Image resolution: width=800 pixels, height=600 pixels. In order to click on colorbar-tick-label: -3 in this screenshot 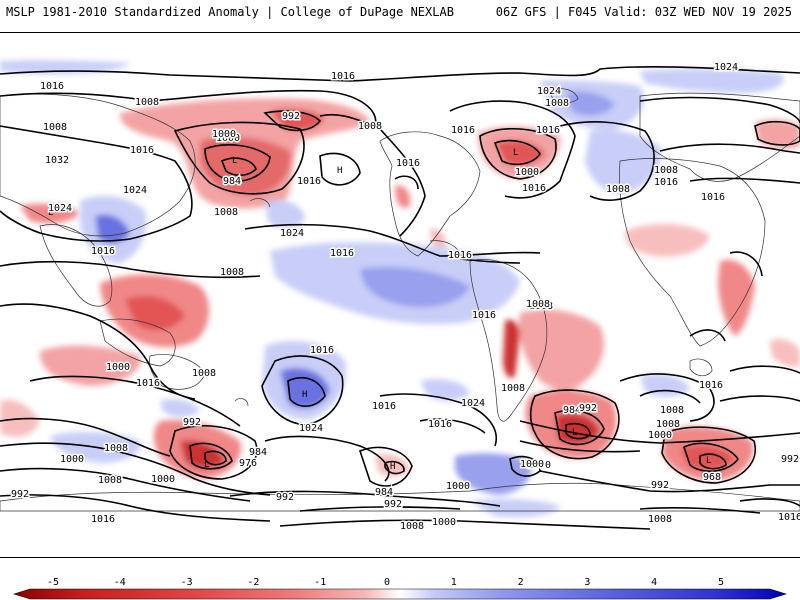, I will do `click(187, 582)`.